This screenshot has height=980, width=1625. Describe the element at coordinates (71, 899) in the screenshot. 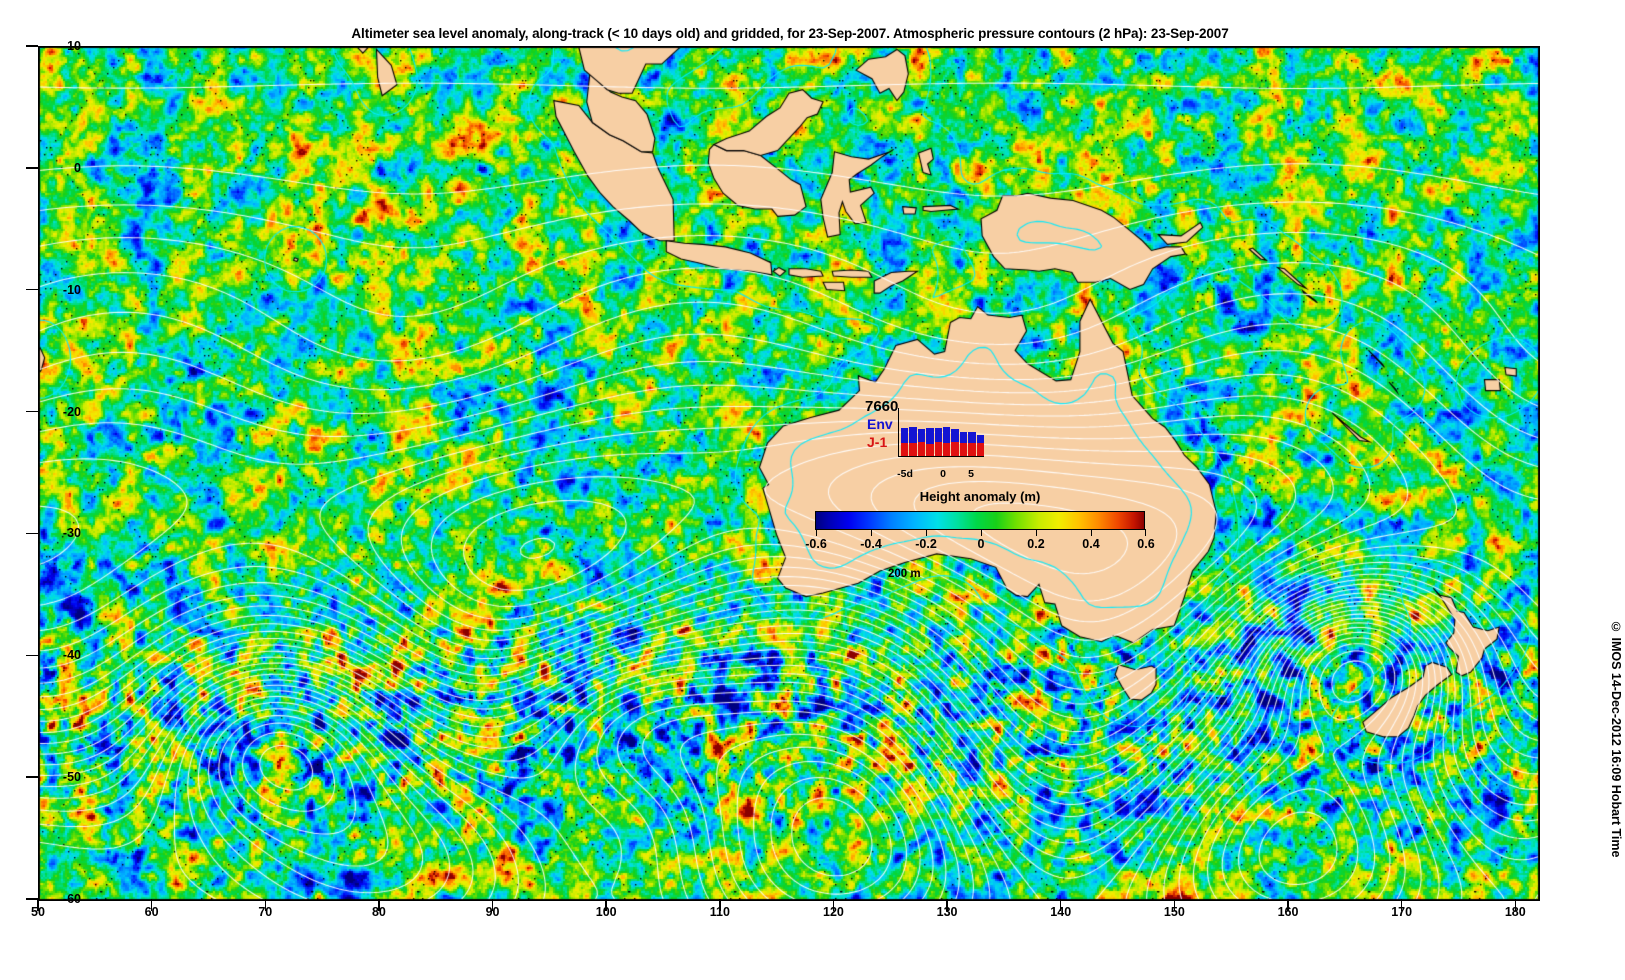

I see `y-axis-tick-label: -60` at that location.